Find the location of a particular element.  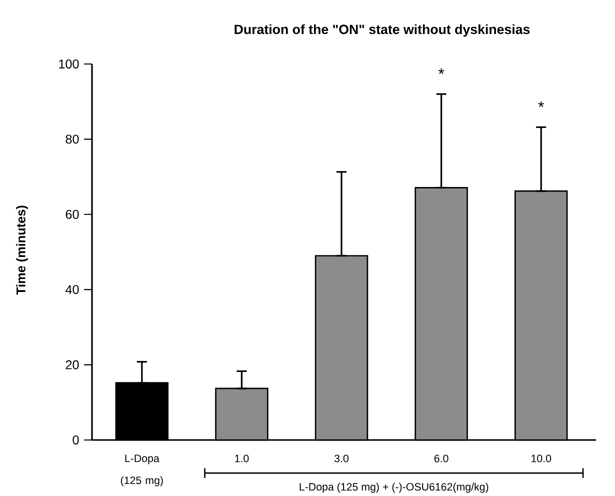

y-tick-label: 80 is located at coordinates (72, 139).